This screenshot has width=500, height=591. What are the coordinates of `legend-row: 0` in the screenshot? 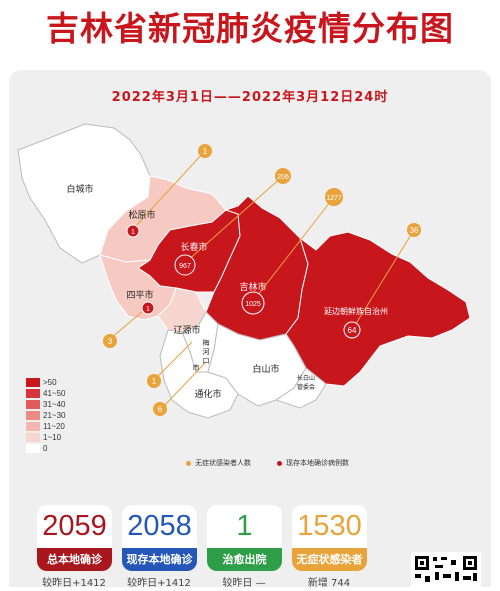 It's located at (45, 448).